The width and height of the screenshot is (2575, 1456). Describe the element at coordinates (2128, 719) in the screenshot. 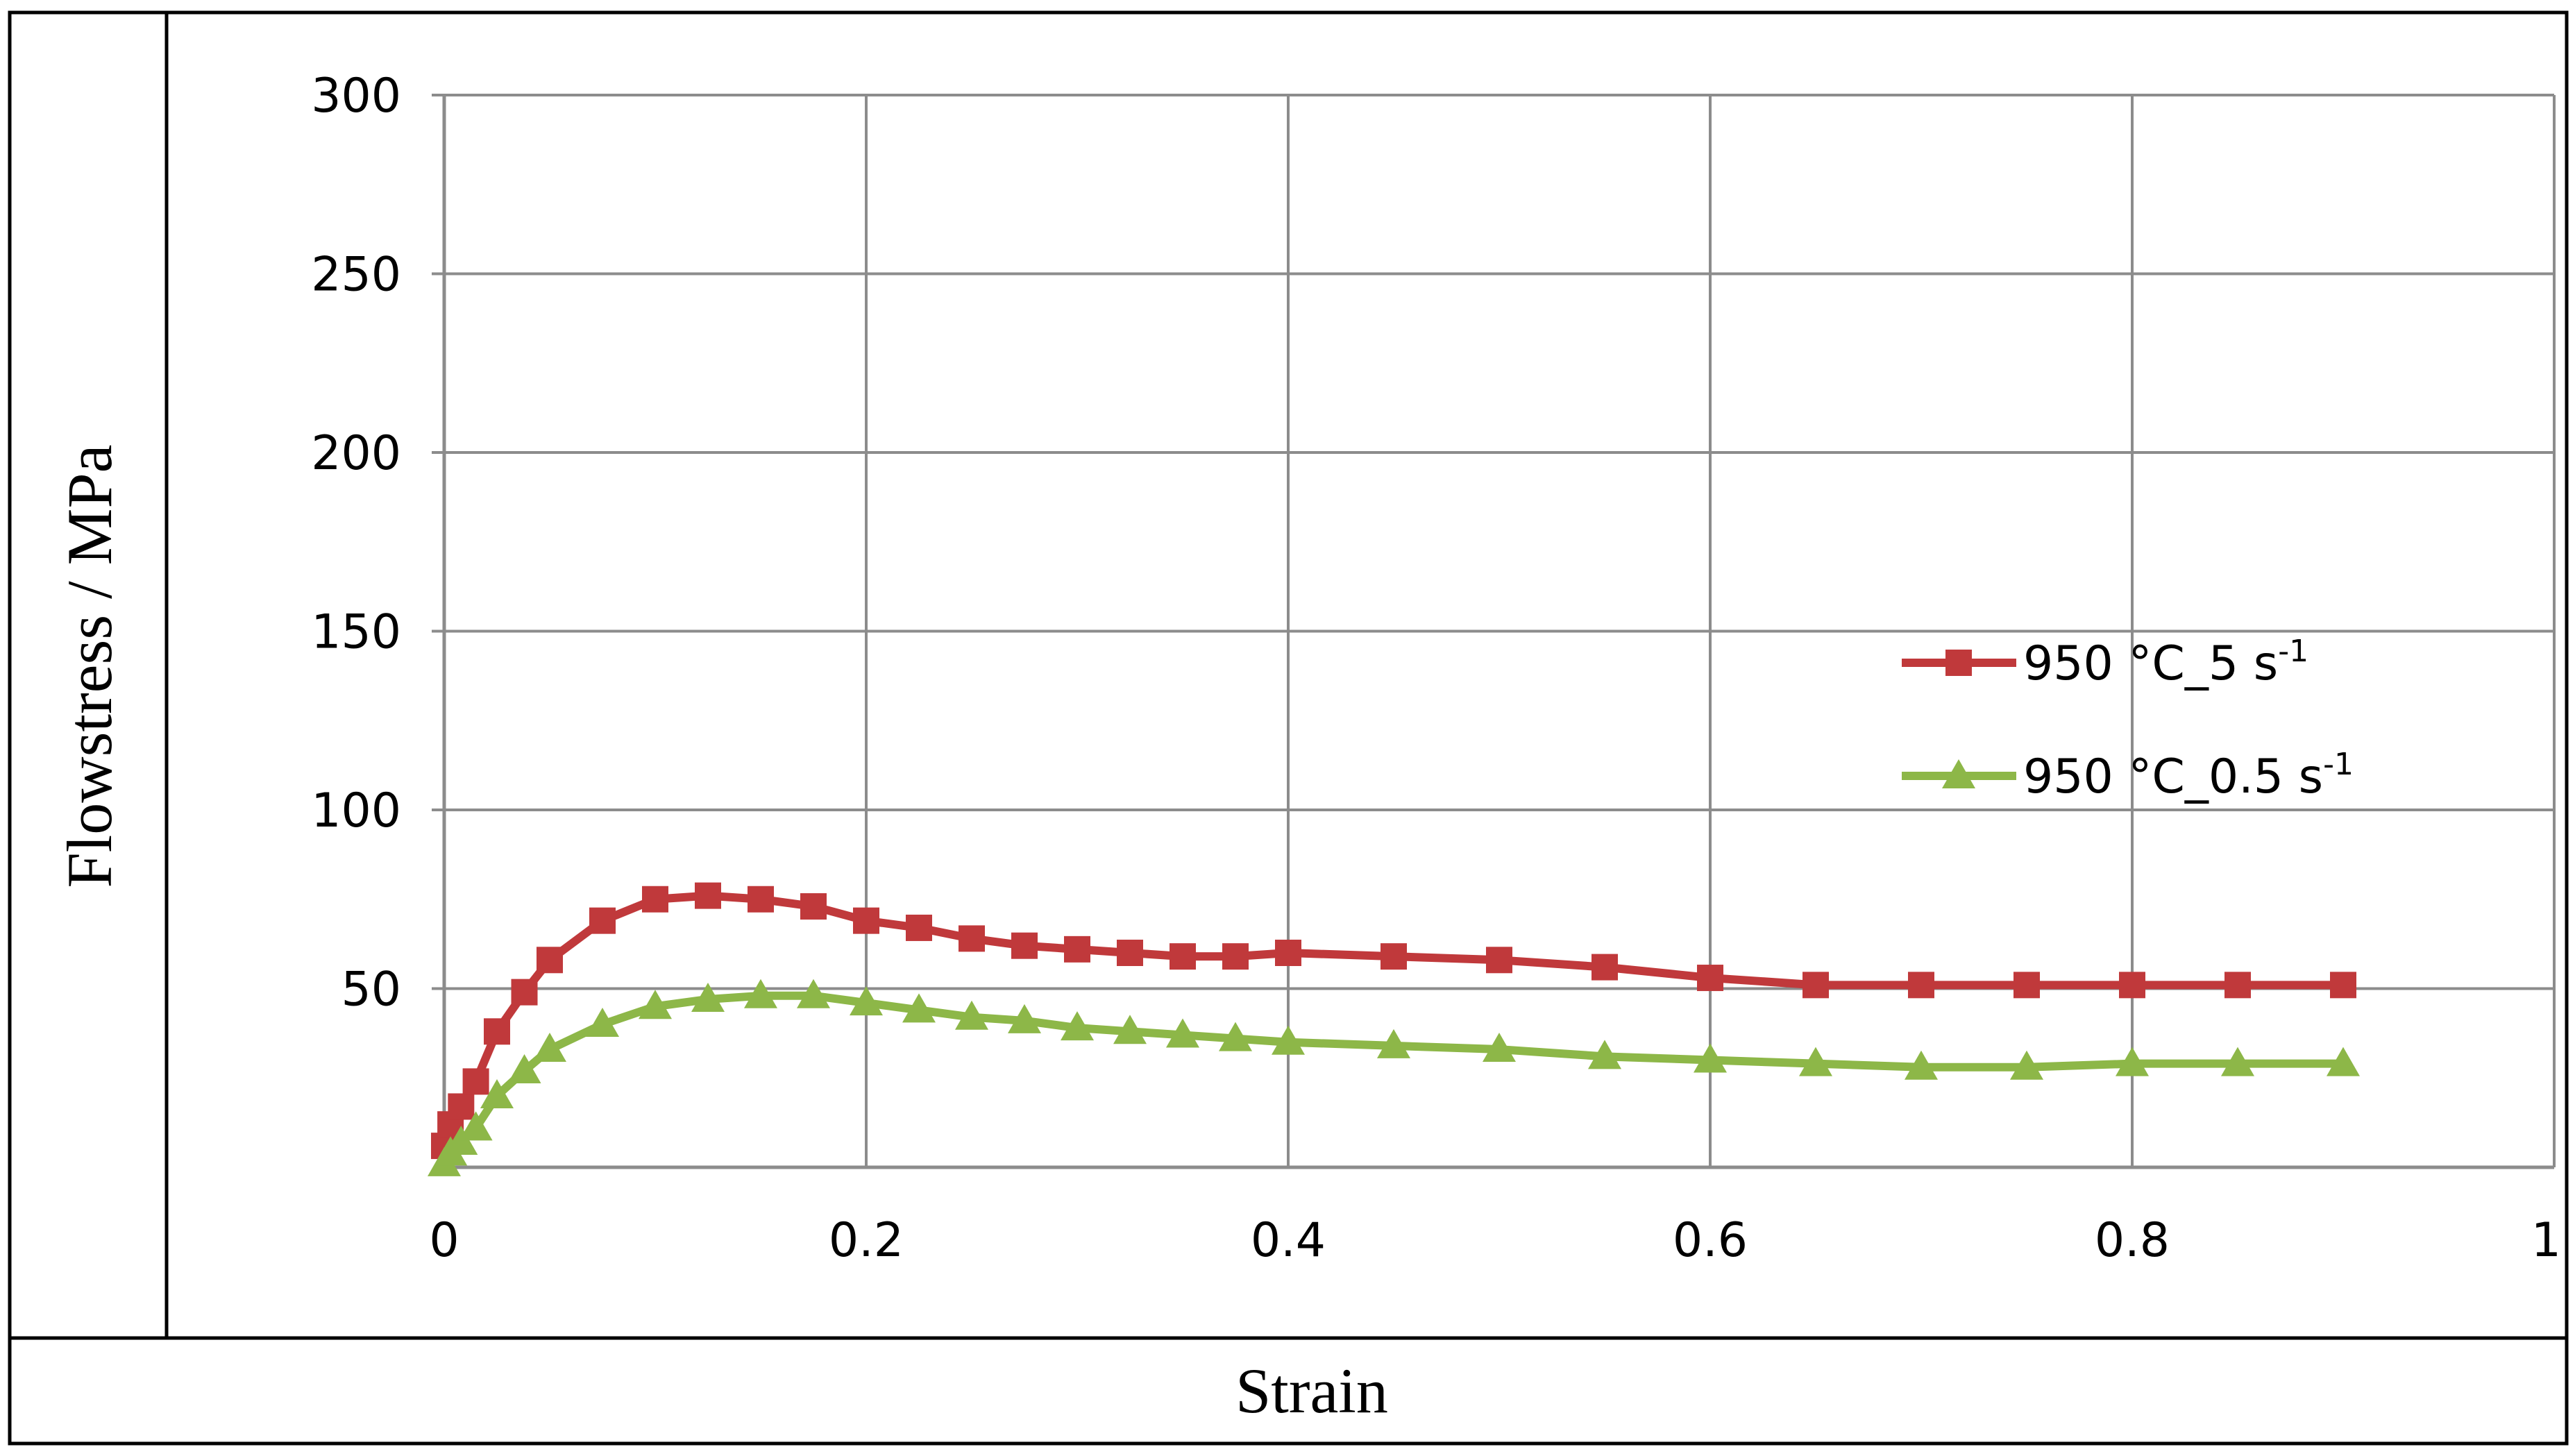

I see `legend: 950 °C_5 s-1 950 °C_0.5 s-1` at that location.